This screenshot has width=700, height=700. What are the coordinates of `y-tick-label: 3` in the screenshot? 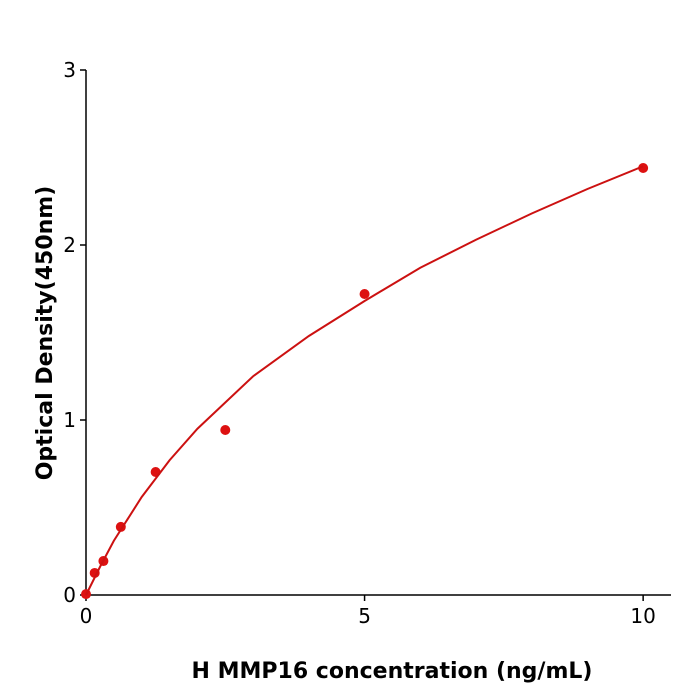 It's located at (69, 70).